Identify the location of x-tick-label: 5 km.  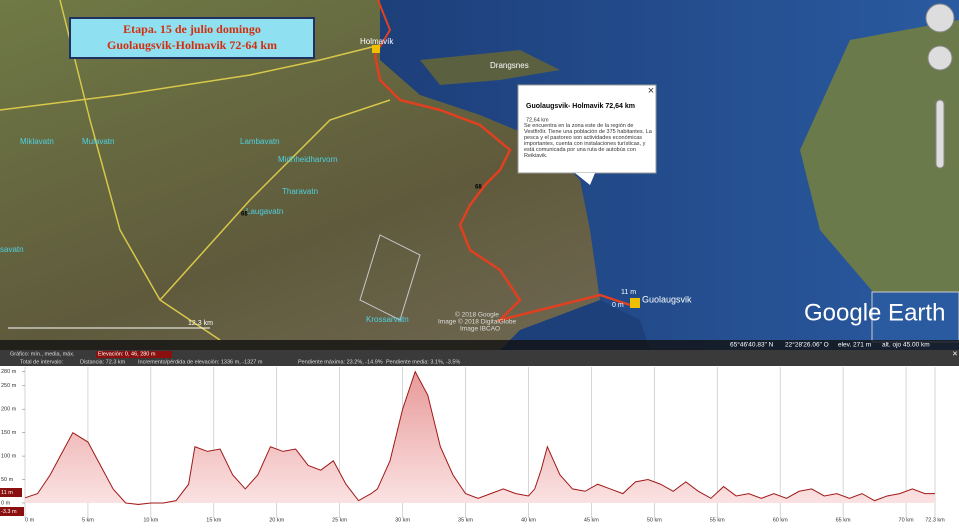
(88, 520).